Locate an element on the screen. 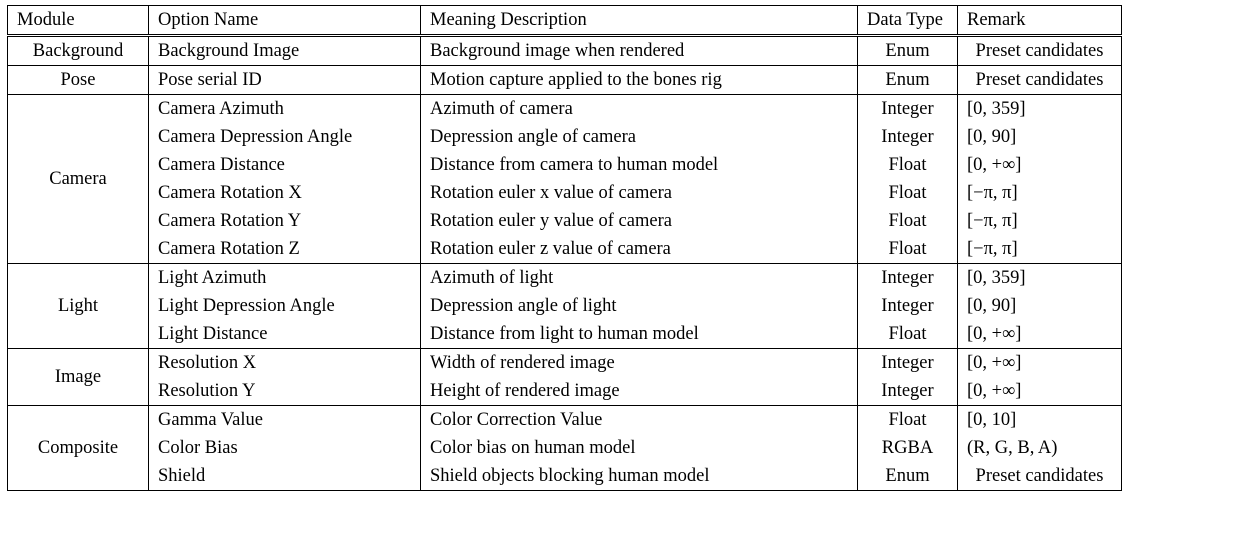 Image resolution: width=1259 pixels, height=542 pixels. option-name-cell: Shield is located at coordinates (284, 476).